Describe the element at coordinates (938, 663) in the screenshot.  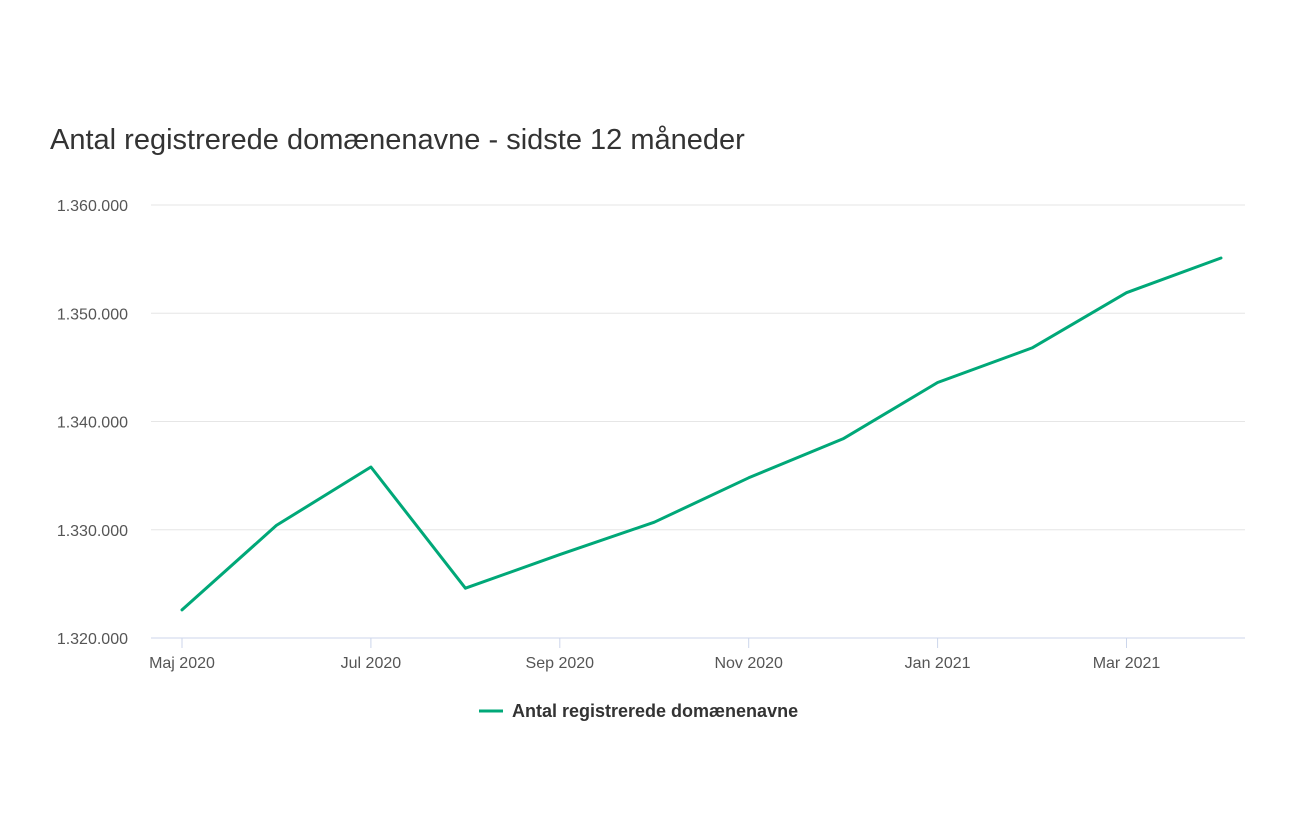
I see `x-tick-label: Jan 2021` at that location.